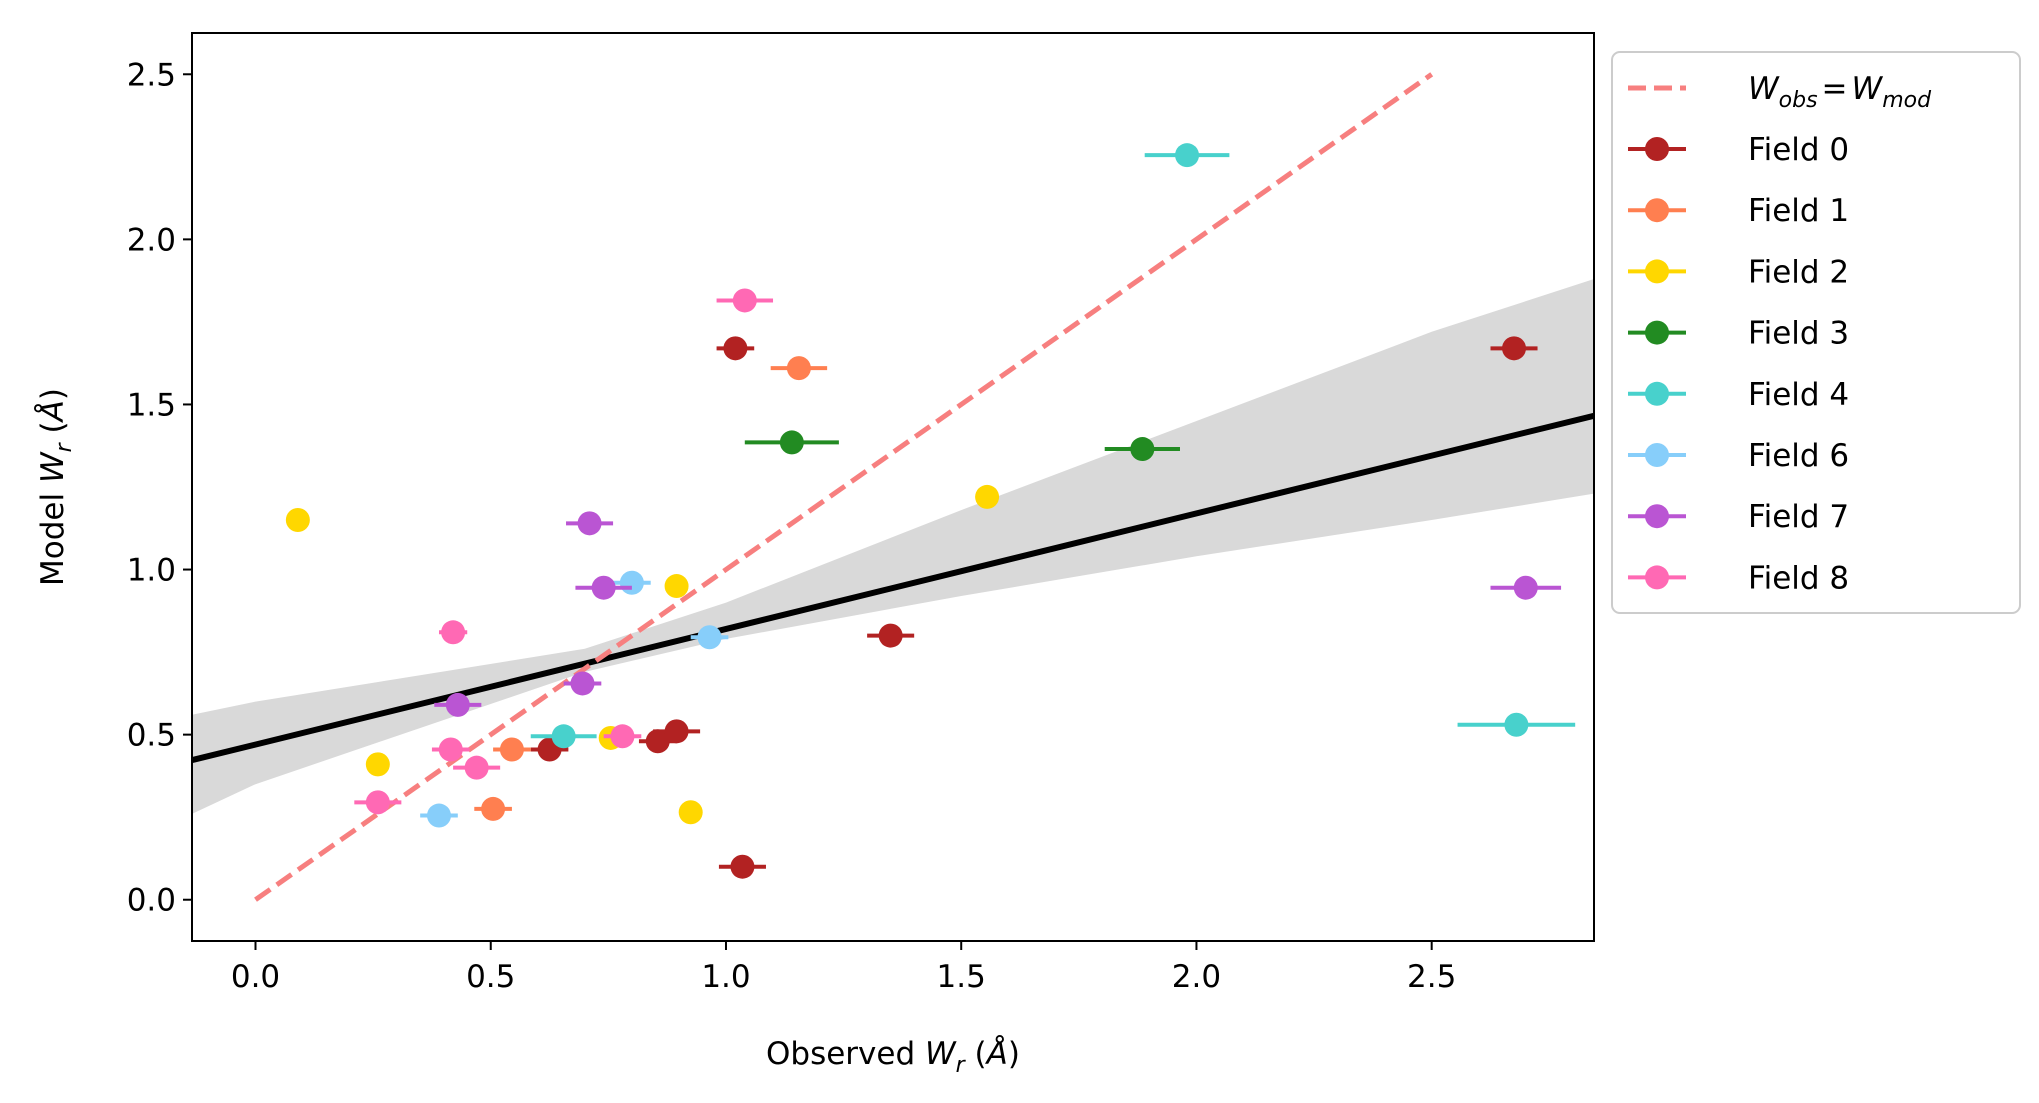 The image size is (2039, 1103). What do you see at coordinates (843, 968) in the screenshot?
I see `x-axis-ticks: 0.0 0.5 1.0 1.5 2.0 2.5` at bounding box center [843, 968].